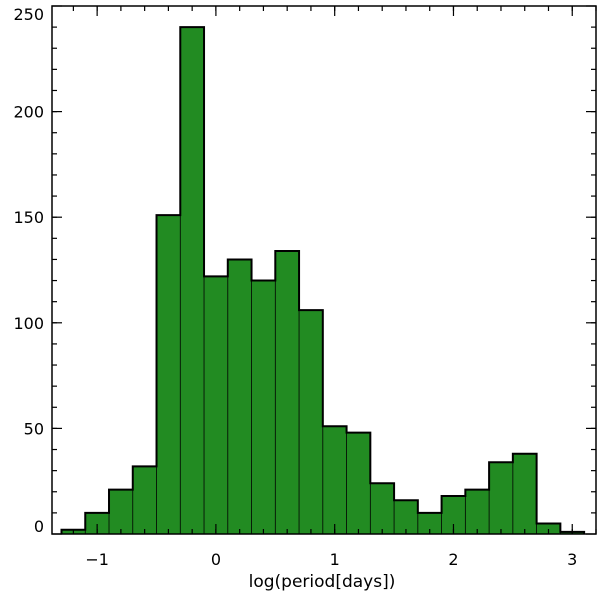 The width and height of the screenshot is (600, 598). Describe the element at coordinates (216, 559) in the screenshot. I see `x-tick-label: 0` at that location.